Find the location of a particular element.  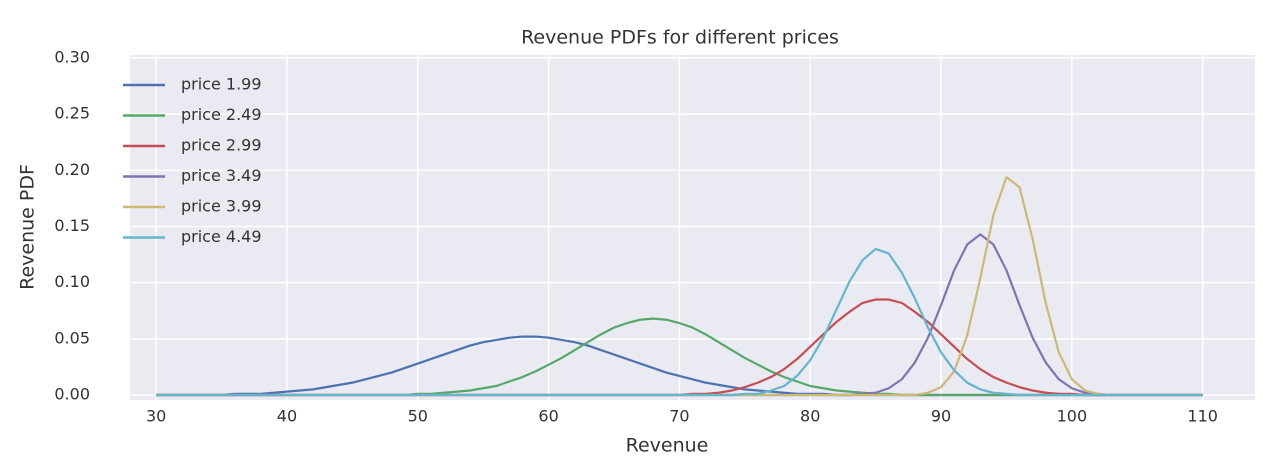

legend-label: price 1.99 is located at coordinates (221, 84).